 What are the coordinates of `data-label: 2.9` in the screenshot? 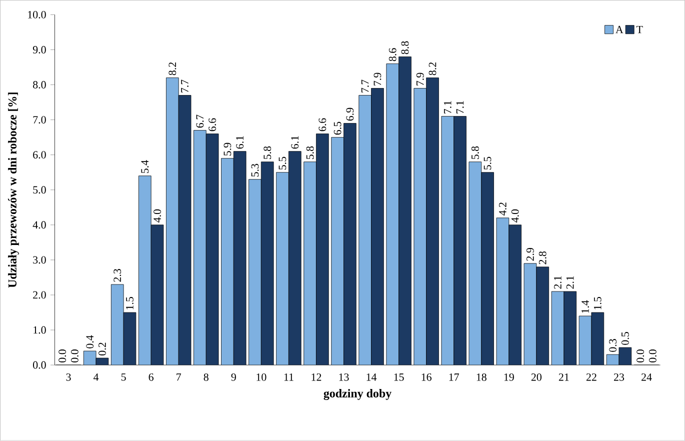 It's located at (530, 254).